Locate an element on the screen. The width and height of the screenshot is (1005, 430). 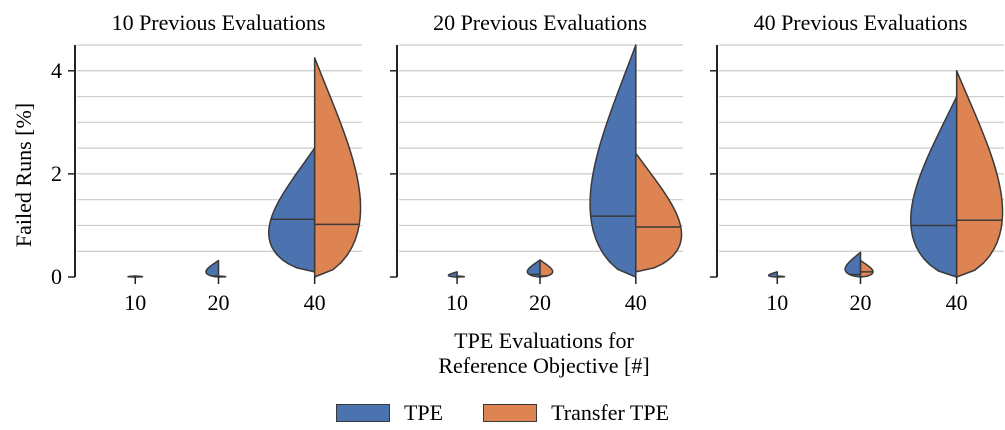
legend-swatch-tpe is located at coordinates (362, 413).